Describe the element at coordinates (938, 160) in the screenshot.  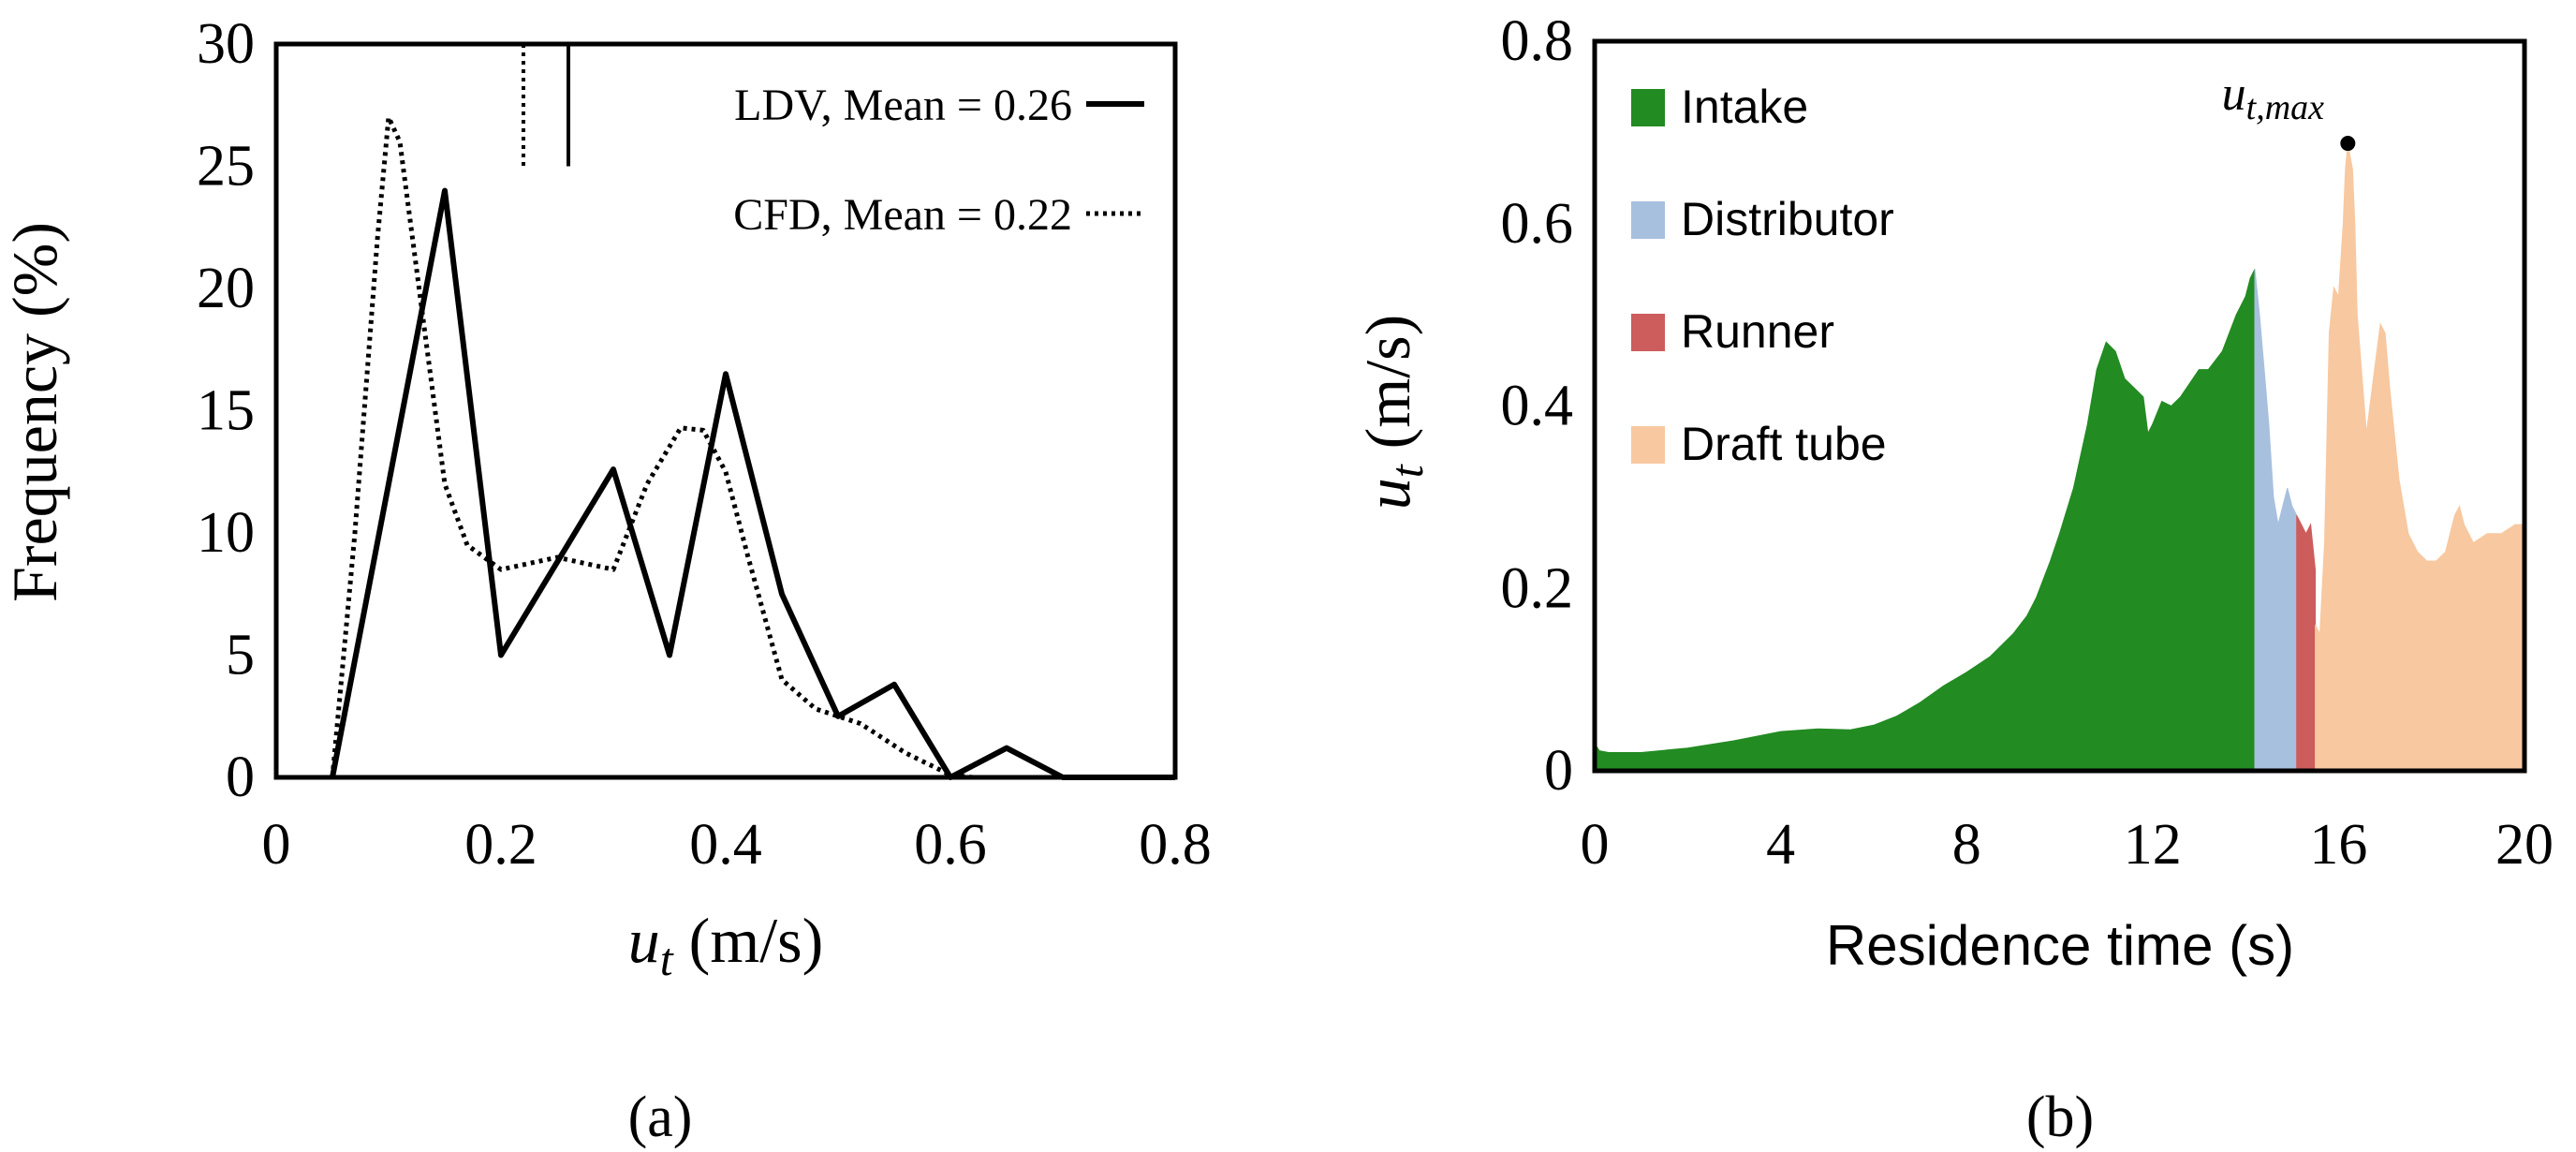
I see `panel-a-legend: LDV, Mean = 0.26 CFD, Mean = 0.22` at that location.